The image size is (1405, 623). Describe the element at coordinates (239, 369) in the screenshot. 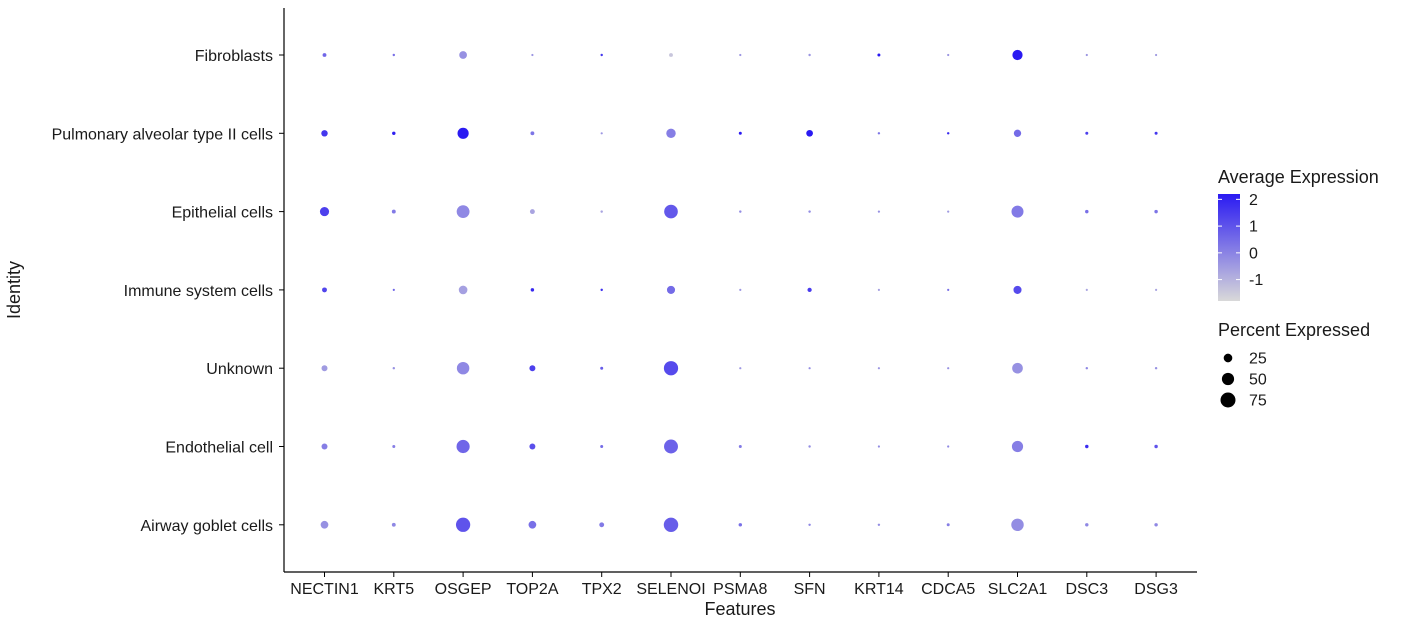

I see `y-tick-label: Unknown` at that location.